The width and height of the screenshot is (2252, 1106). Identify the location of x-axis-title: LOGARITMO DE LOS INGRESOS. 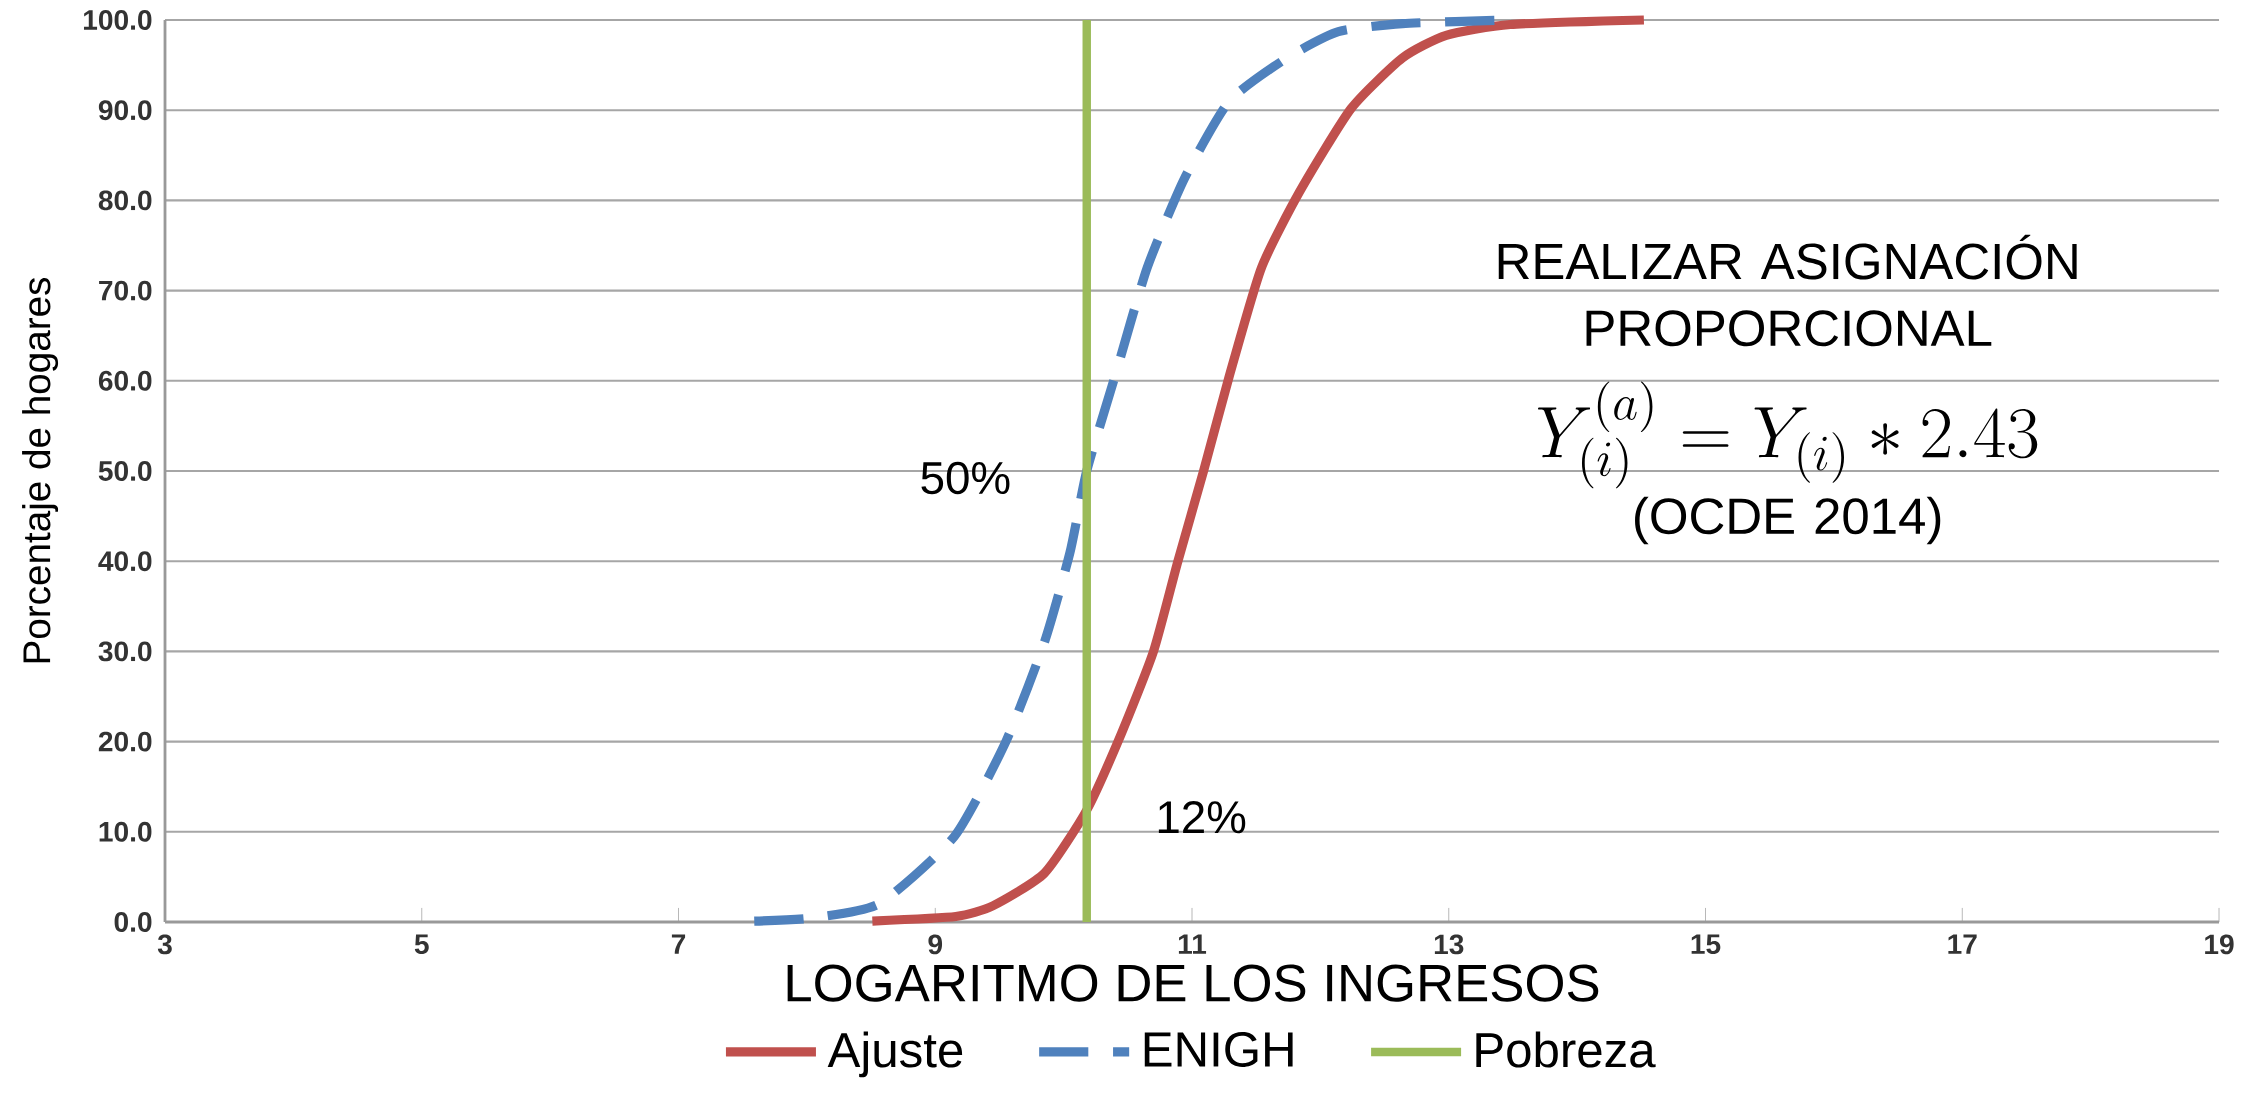
(1193, 983).